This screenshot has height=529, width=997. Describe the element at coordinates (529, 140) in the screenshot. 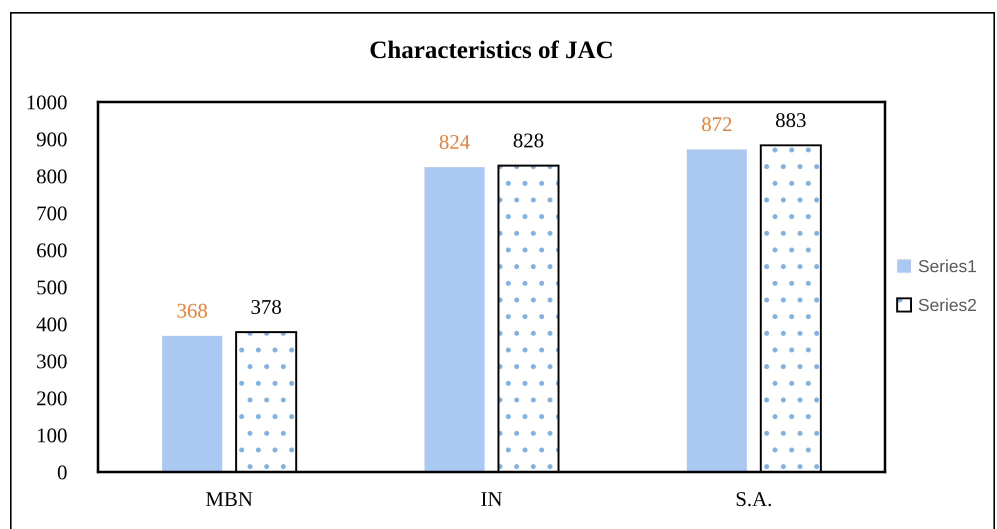

I see `data-label: 828` at that location.